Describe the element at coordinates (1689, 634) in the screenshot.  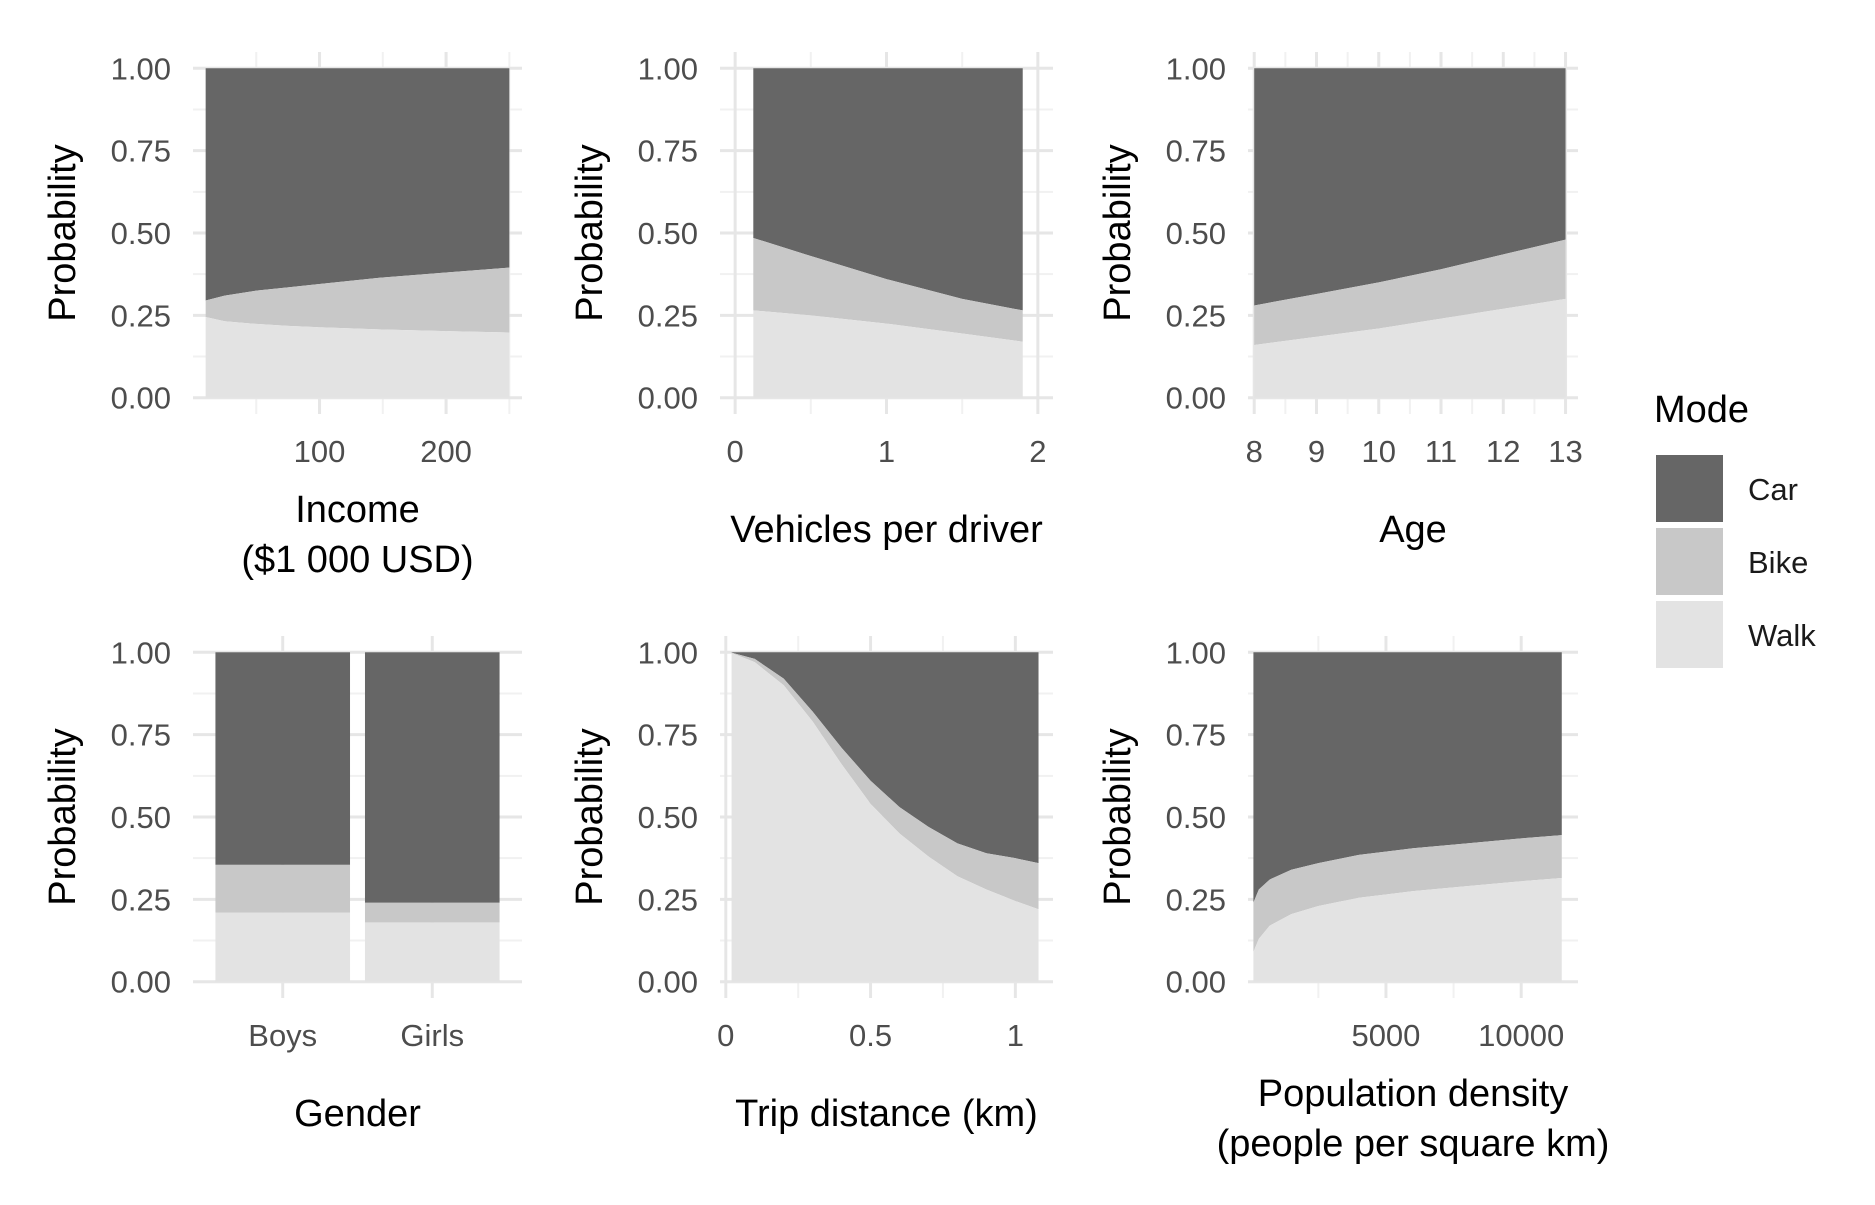
I see `legend-swatch-walk` at that location.